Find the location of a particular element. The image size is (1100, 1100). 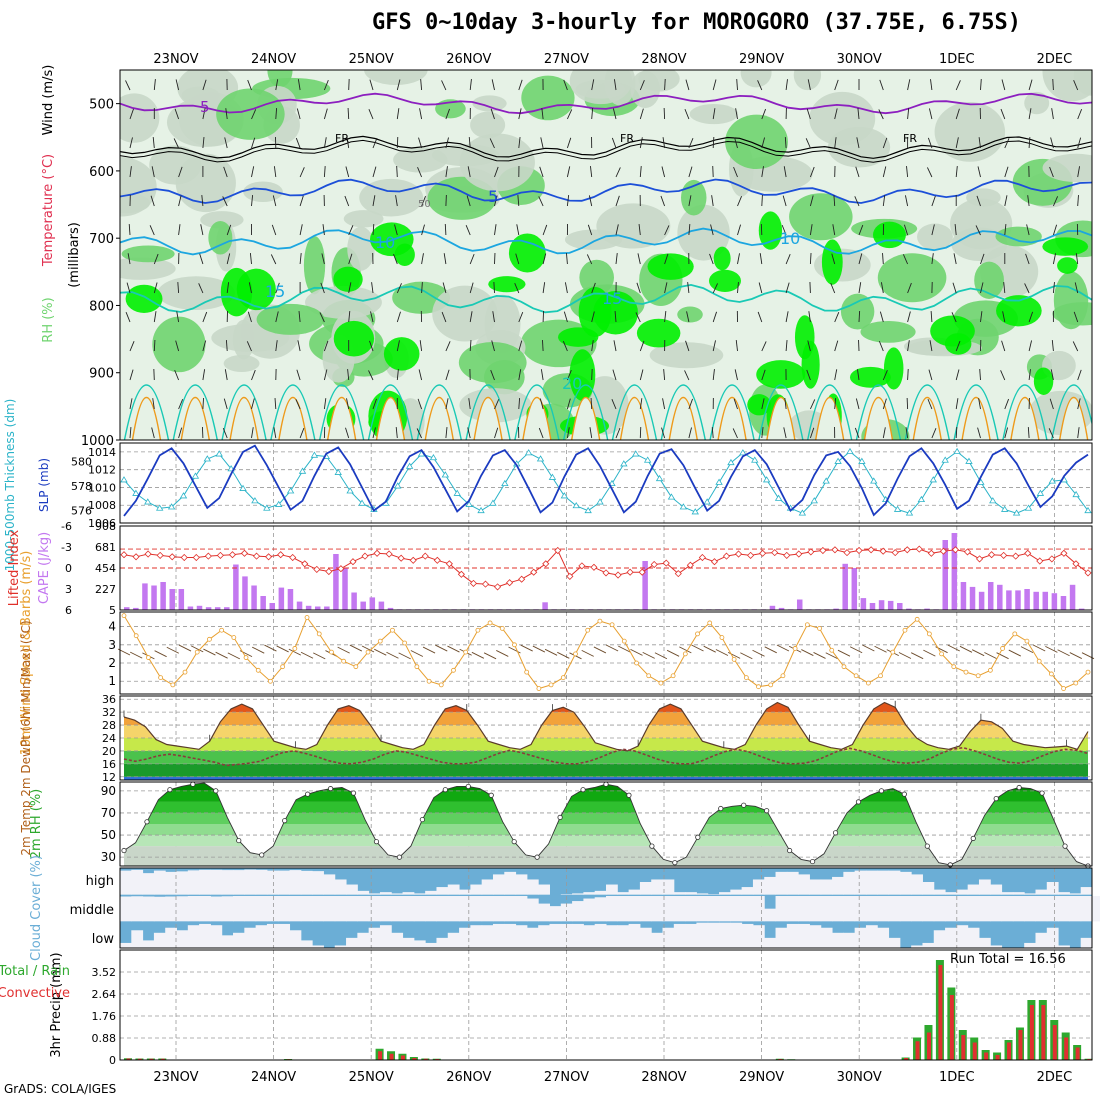

cape-tick-label: 681 is located at coordinates (105, 547).